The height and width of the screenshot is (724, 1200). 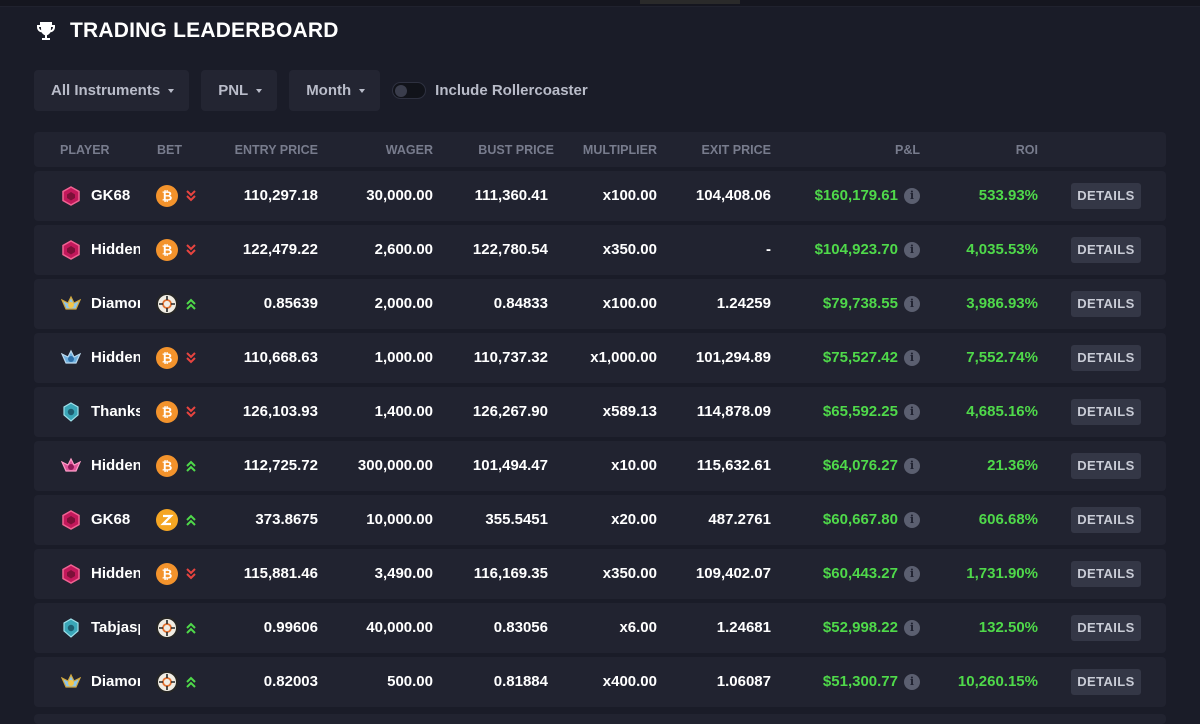 I want to click on col-exit-price: EXIT PRICE, so click(x=736, y=150).